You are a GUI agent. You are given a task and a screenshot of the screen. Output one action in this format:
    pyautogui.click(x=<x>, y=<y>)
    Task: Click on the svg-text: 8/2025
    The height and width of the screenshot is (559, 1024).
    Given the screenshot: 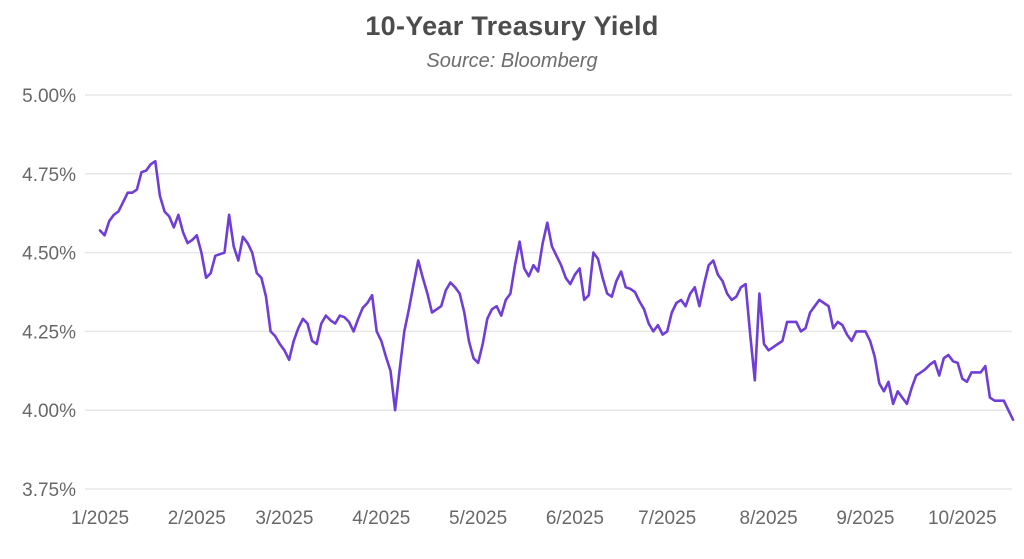 What is the action you would take?
    pyautogui.click(x=769, y=518)
    